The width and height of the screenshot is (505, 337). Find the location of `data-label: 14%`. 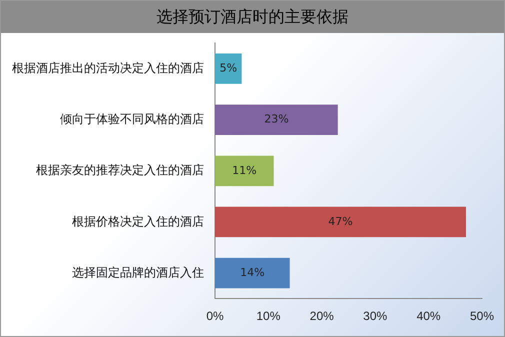

data-label: 14% is located at coordinates (252, 272).